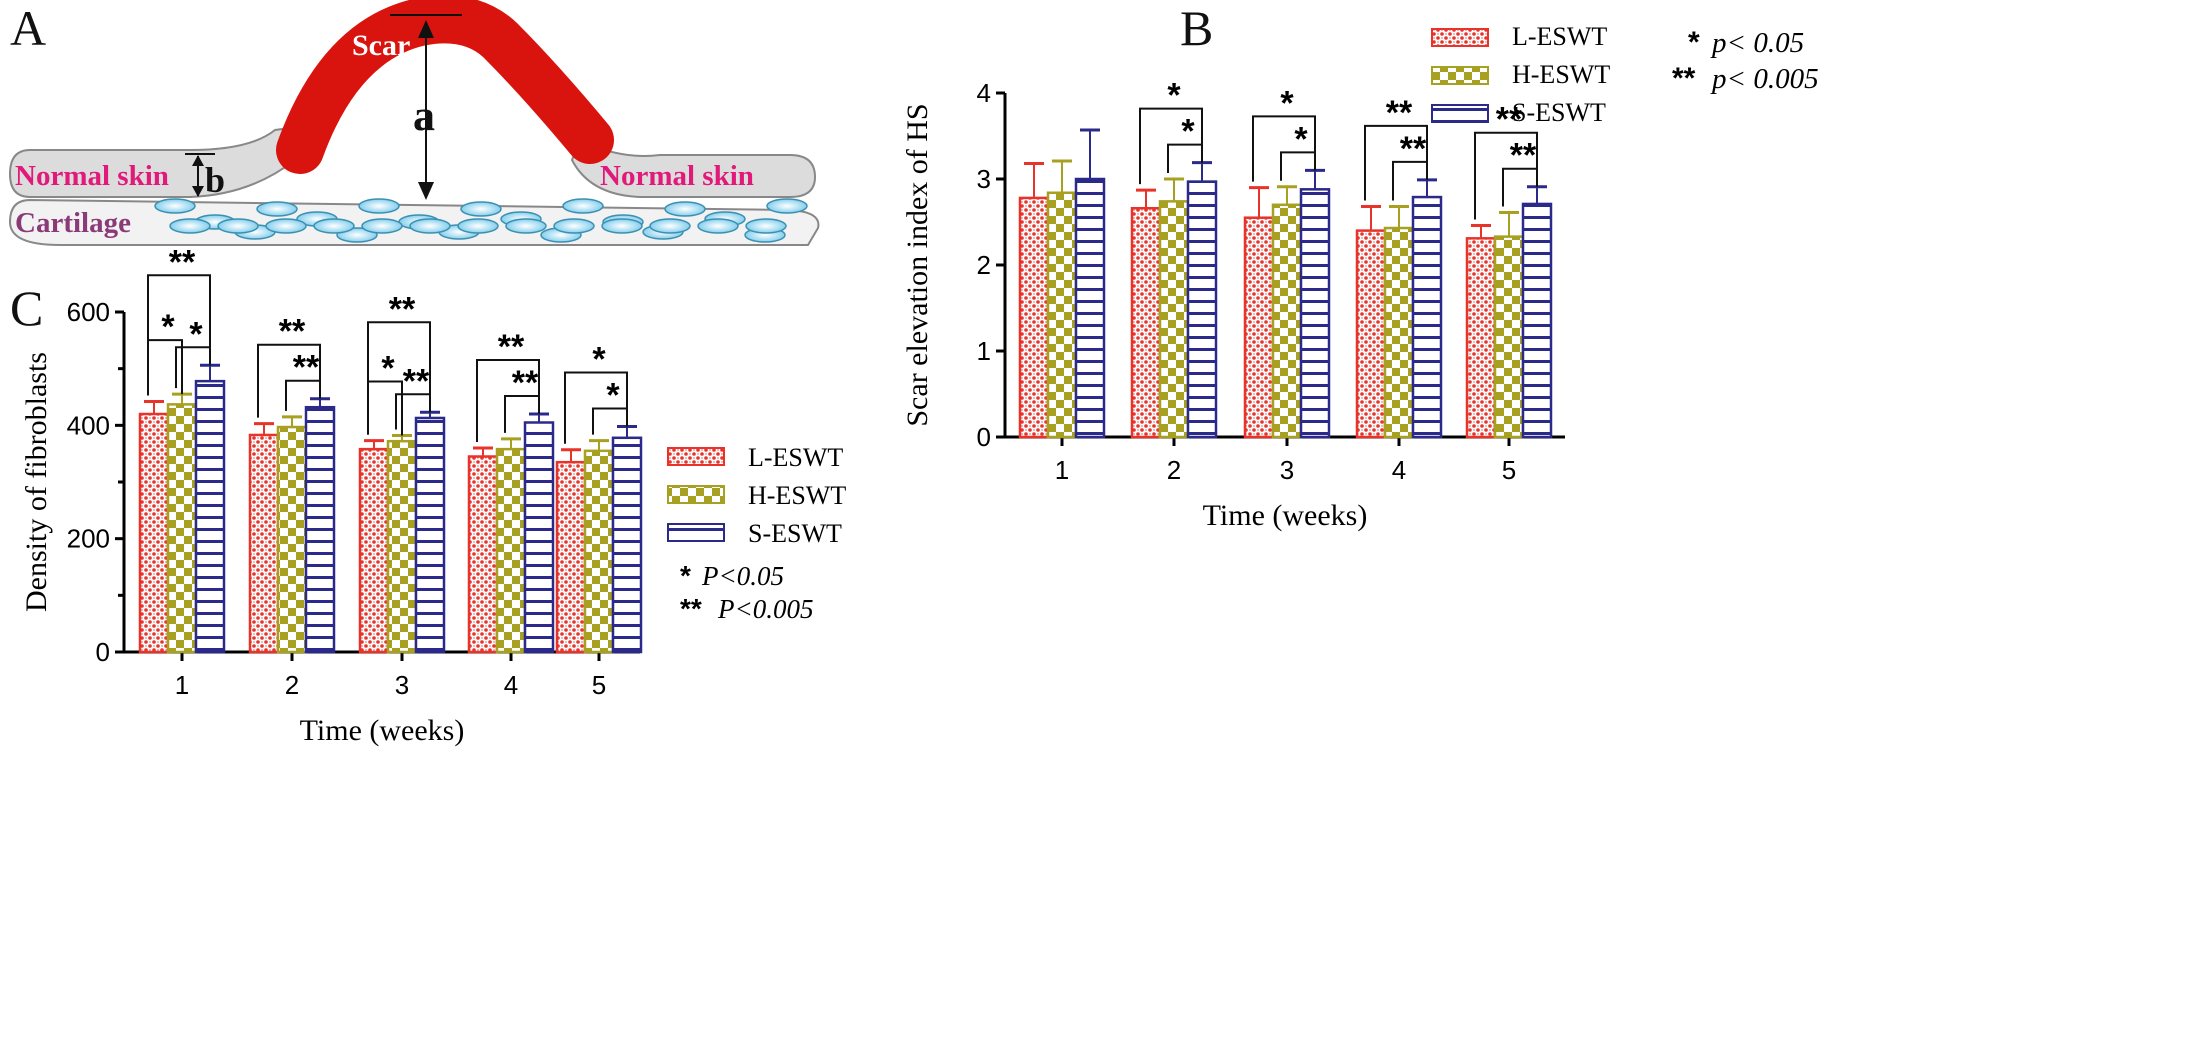  Describe the element at coordinates (984, 265) in the screenshot. I see `y-tick-label: 2` at that location.